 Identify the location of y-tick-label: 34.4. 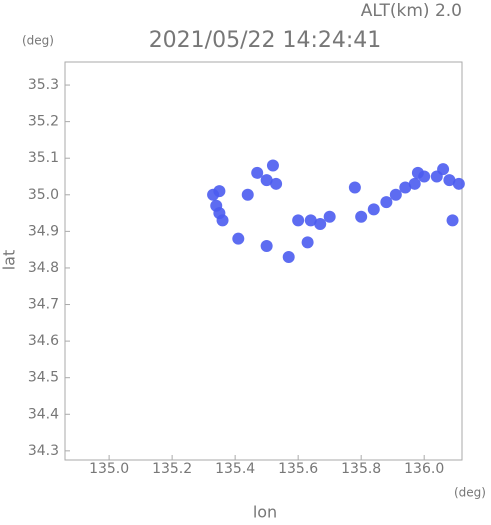
(43, 414).